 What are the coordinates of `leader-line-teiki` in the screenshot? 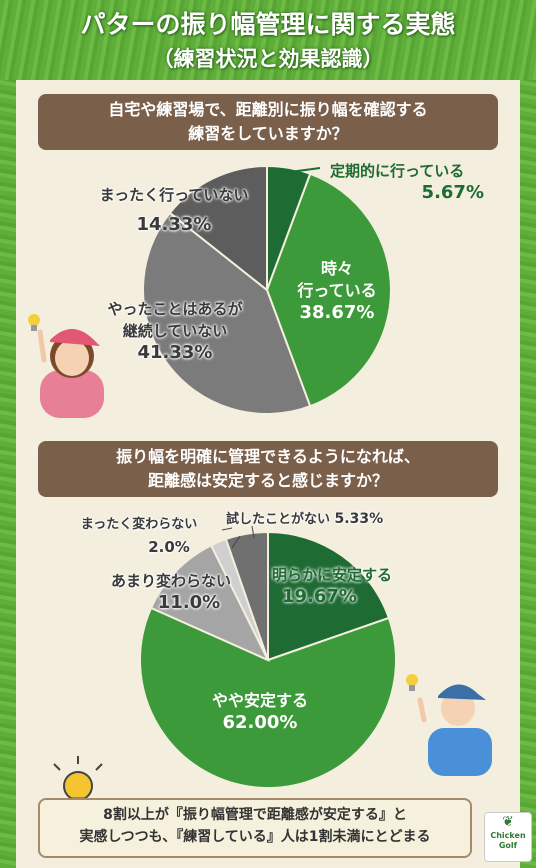 It's located at (305, 170).